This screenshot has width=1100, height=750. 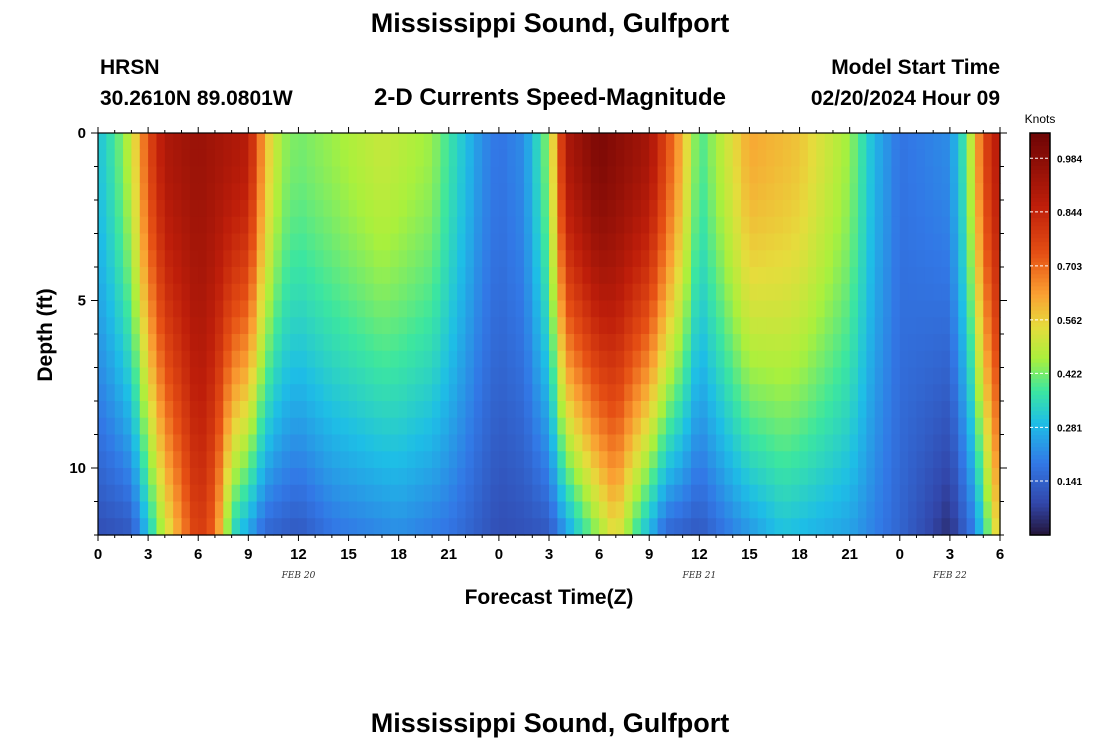 I want to click on colorbar-tick-label: 0.562, so click(x=1069, y=321).